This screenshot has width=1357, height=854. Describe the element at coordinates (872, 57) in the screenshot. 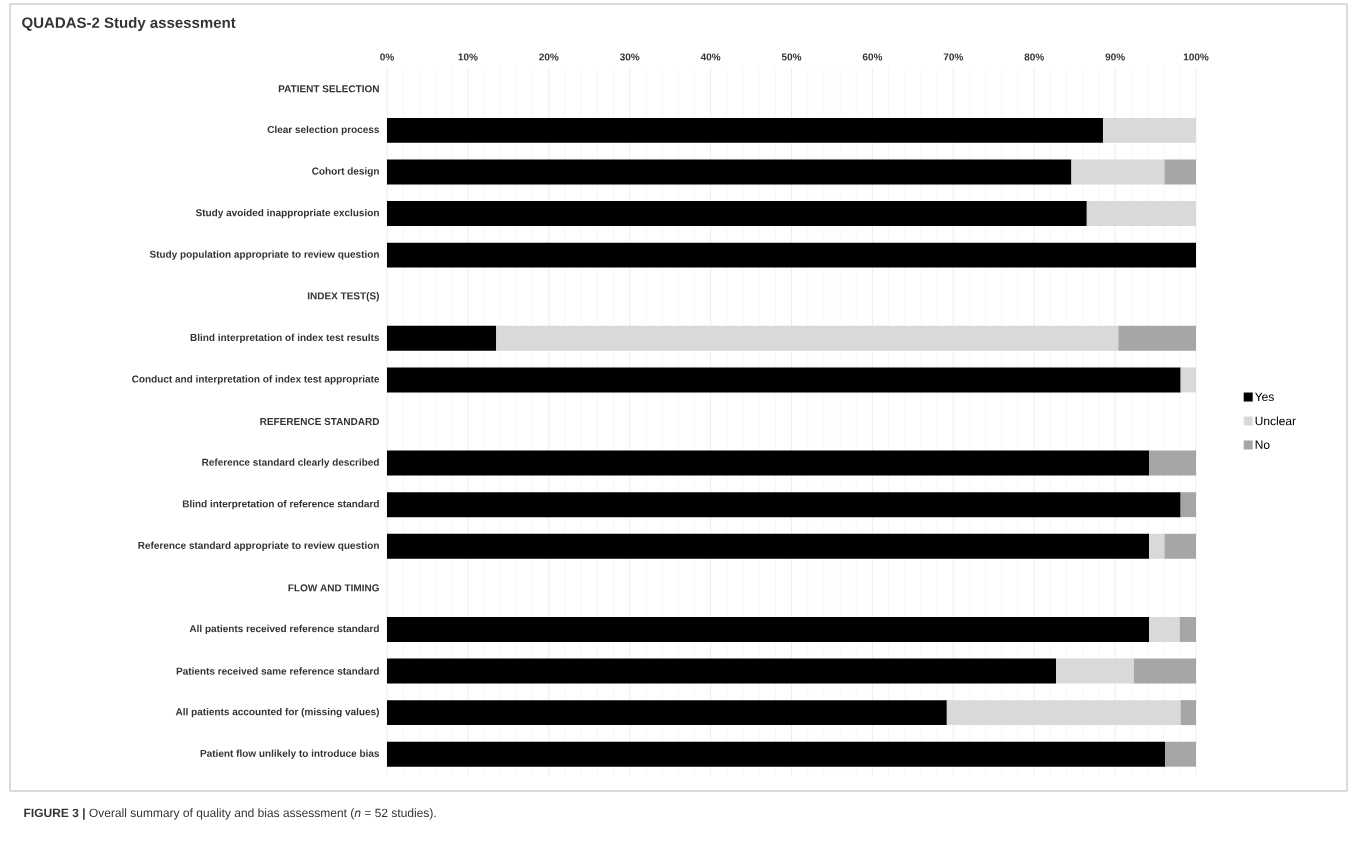

I see `x-tick-label: 60%` at that location.